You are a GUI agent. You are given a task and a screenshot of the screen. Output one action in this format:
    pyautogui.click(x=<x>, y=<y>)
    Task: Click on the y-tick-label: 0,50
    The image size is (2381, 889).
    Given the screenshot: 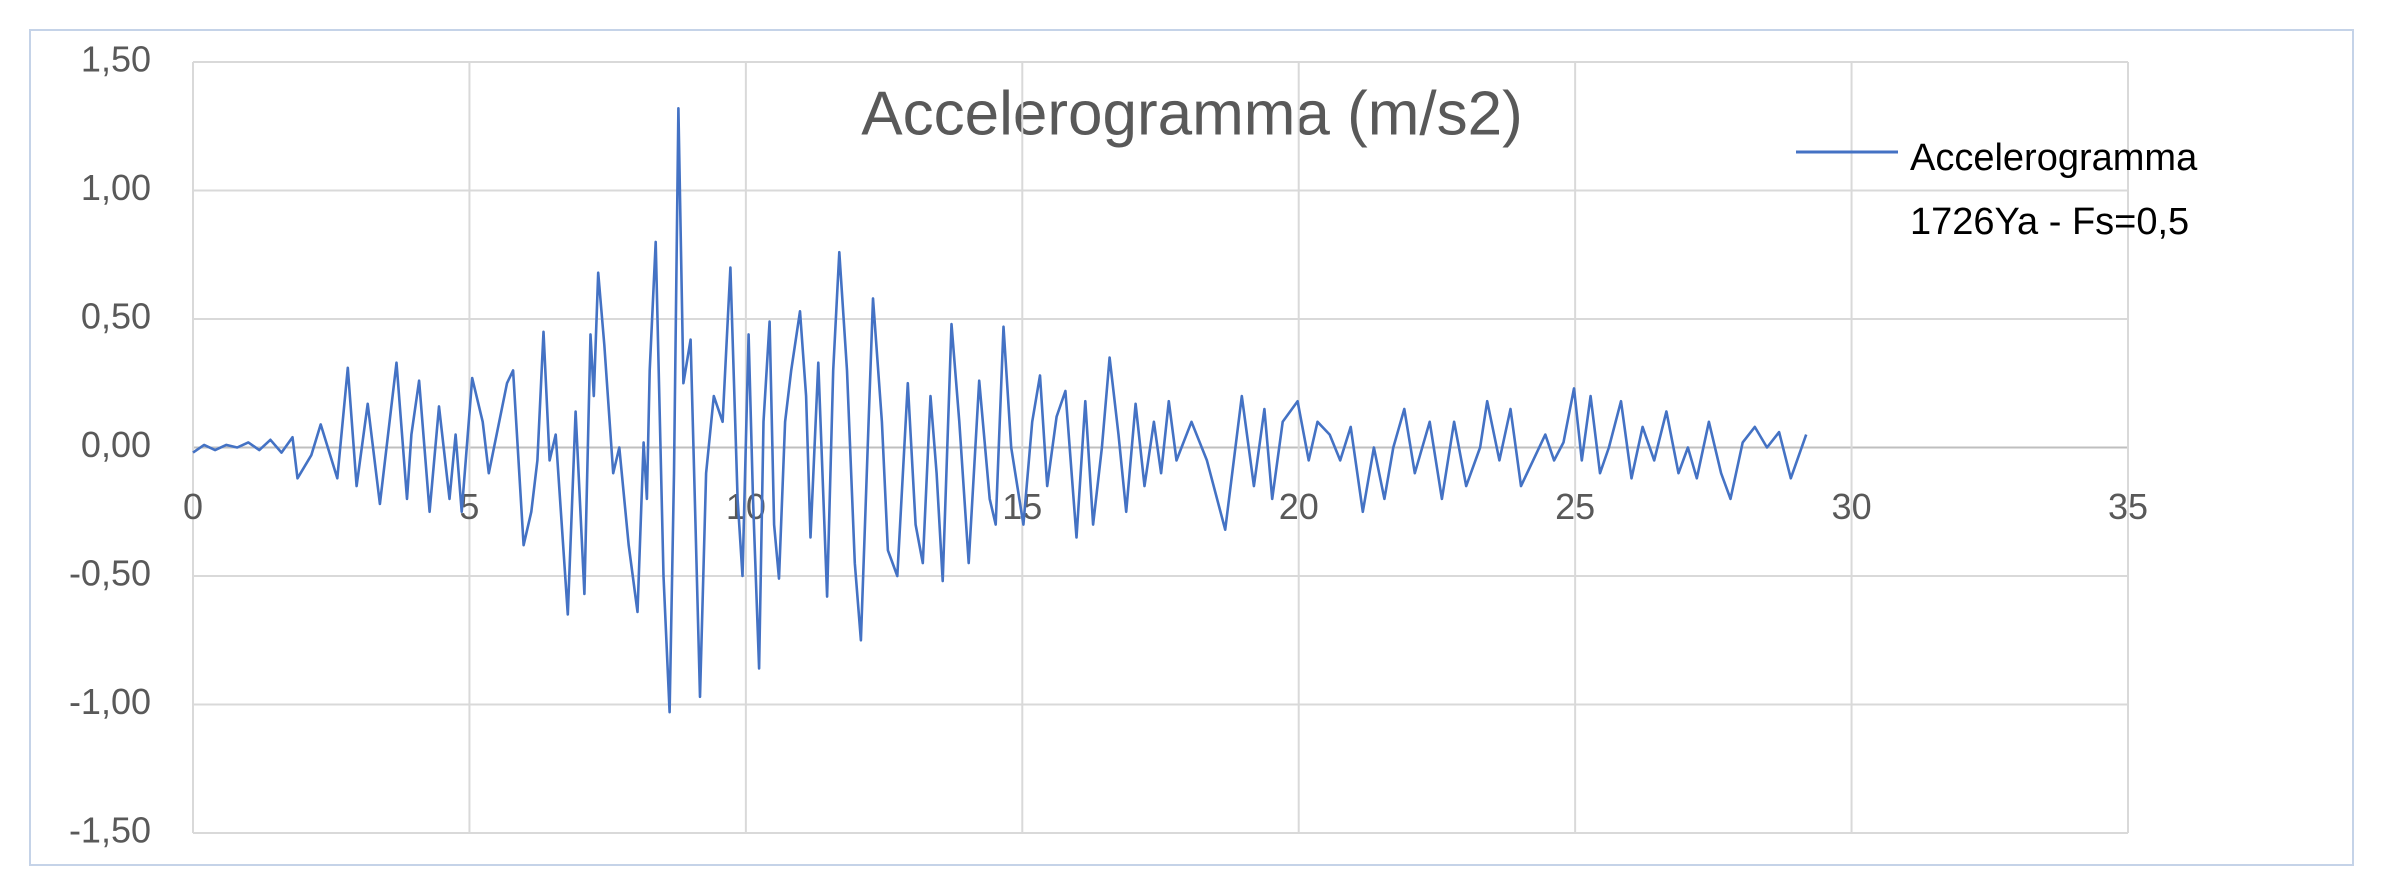 What is the action you would take?
    pyautogui.click(x=116, y=316)
    